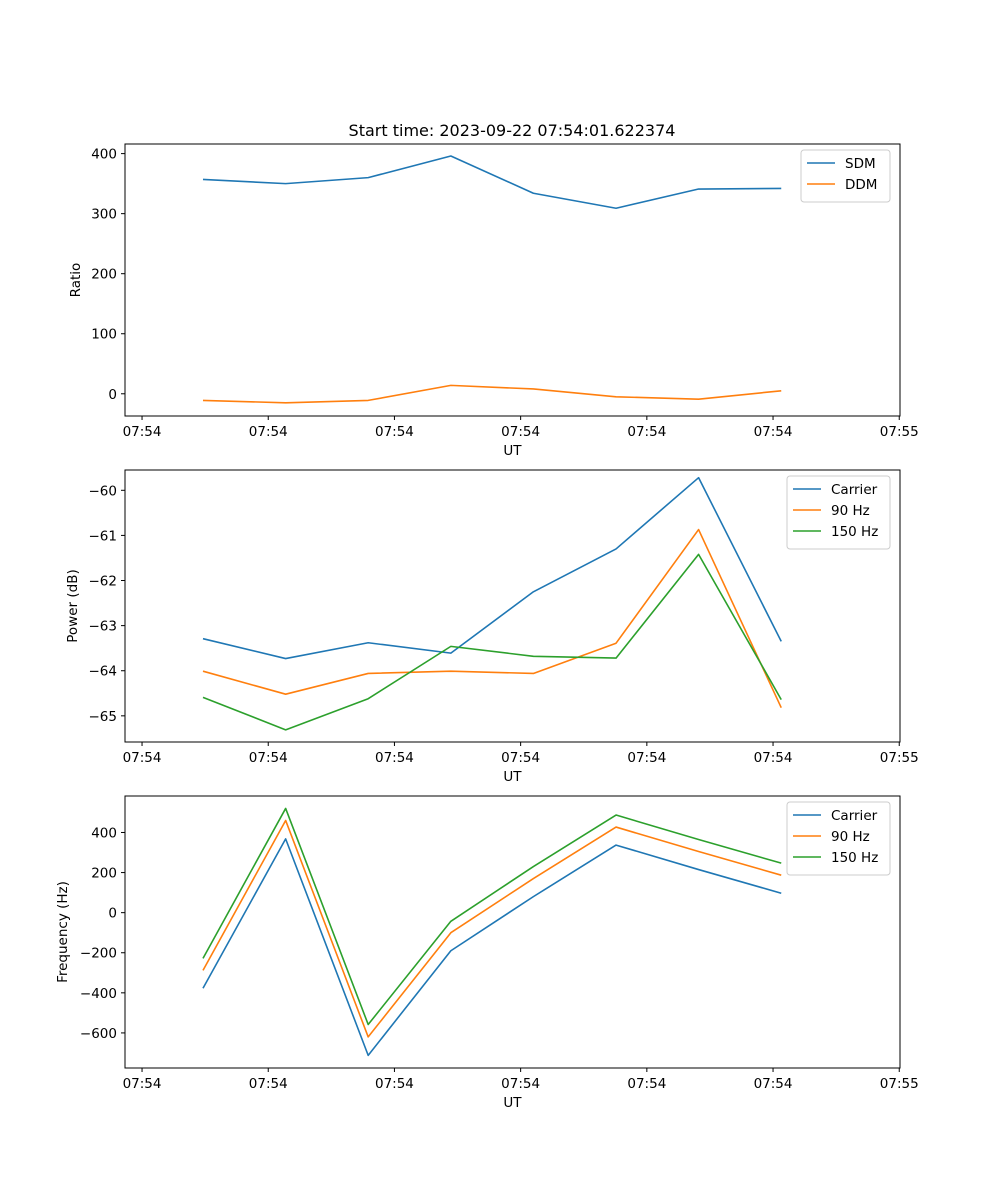 This screenshot has width=1000, height=1200. Describe the element at coordinates (98, 994) in the screenshot. I see `y-tick-label: −400` at that location.